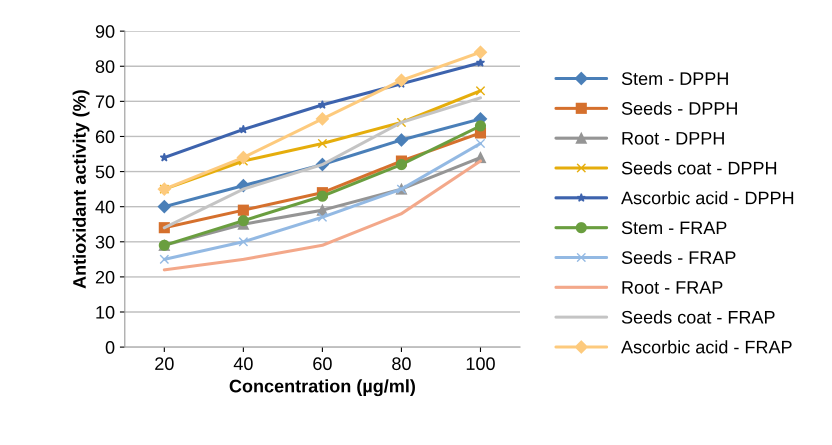 The image size is (832, 445). Describe the element at coordinates (679, 108) in the screenshot. I see `legend-label: Seeds - DPPH` at that location.